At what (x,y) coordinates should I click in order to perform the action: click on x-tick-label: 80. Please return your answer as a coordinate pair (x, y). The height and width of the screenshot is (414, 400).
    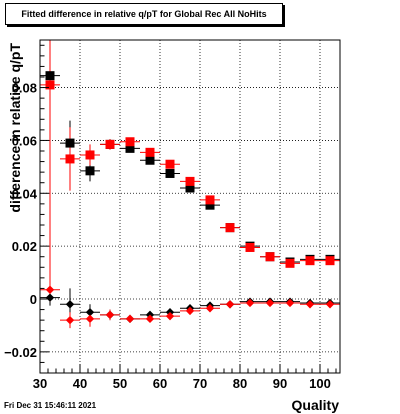
    Looking at the image, I should click on (240, 383).